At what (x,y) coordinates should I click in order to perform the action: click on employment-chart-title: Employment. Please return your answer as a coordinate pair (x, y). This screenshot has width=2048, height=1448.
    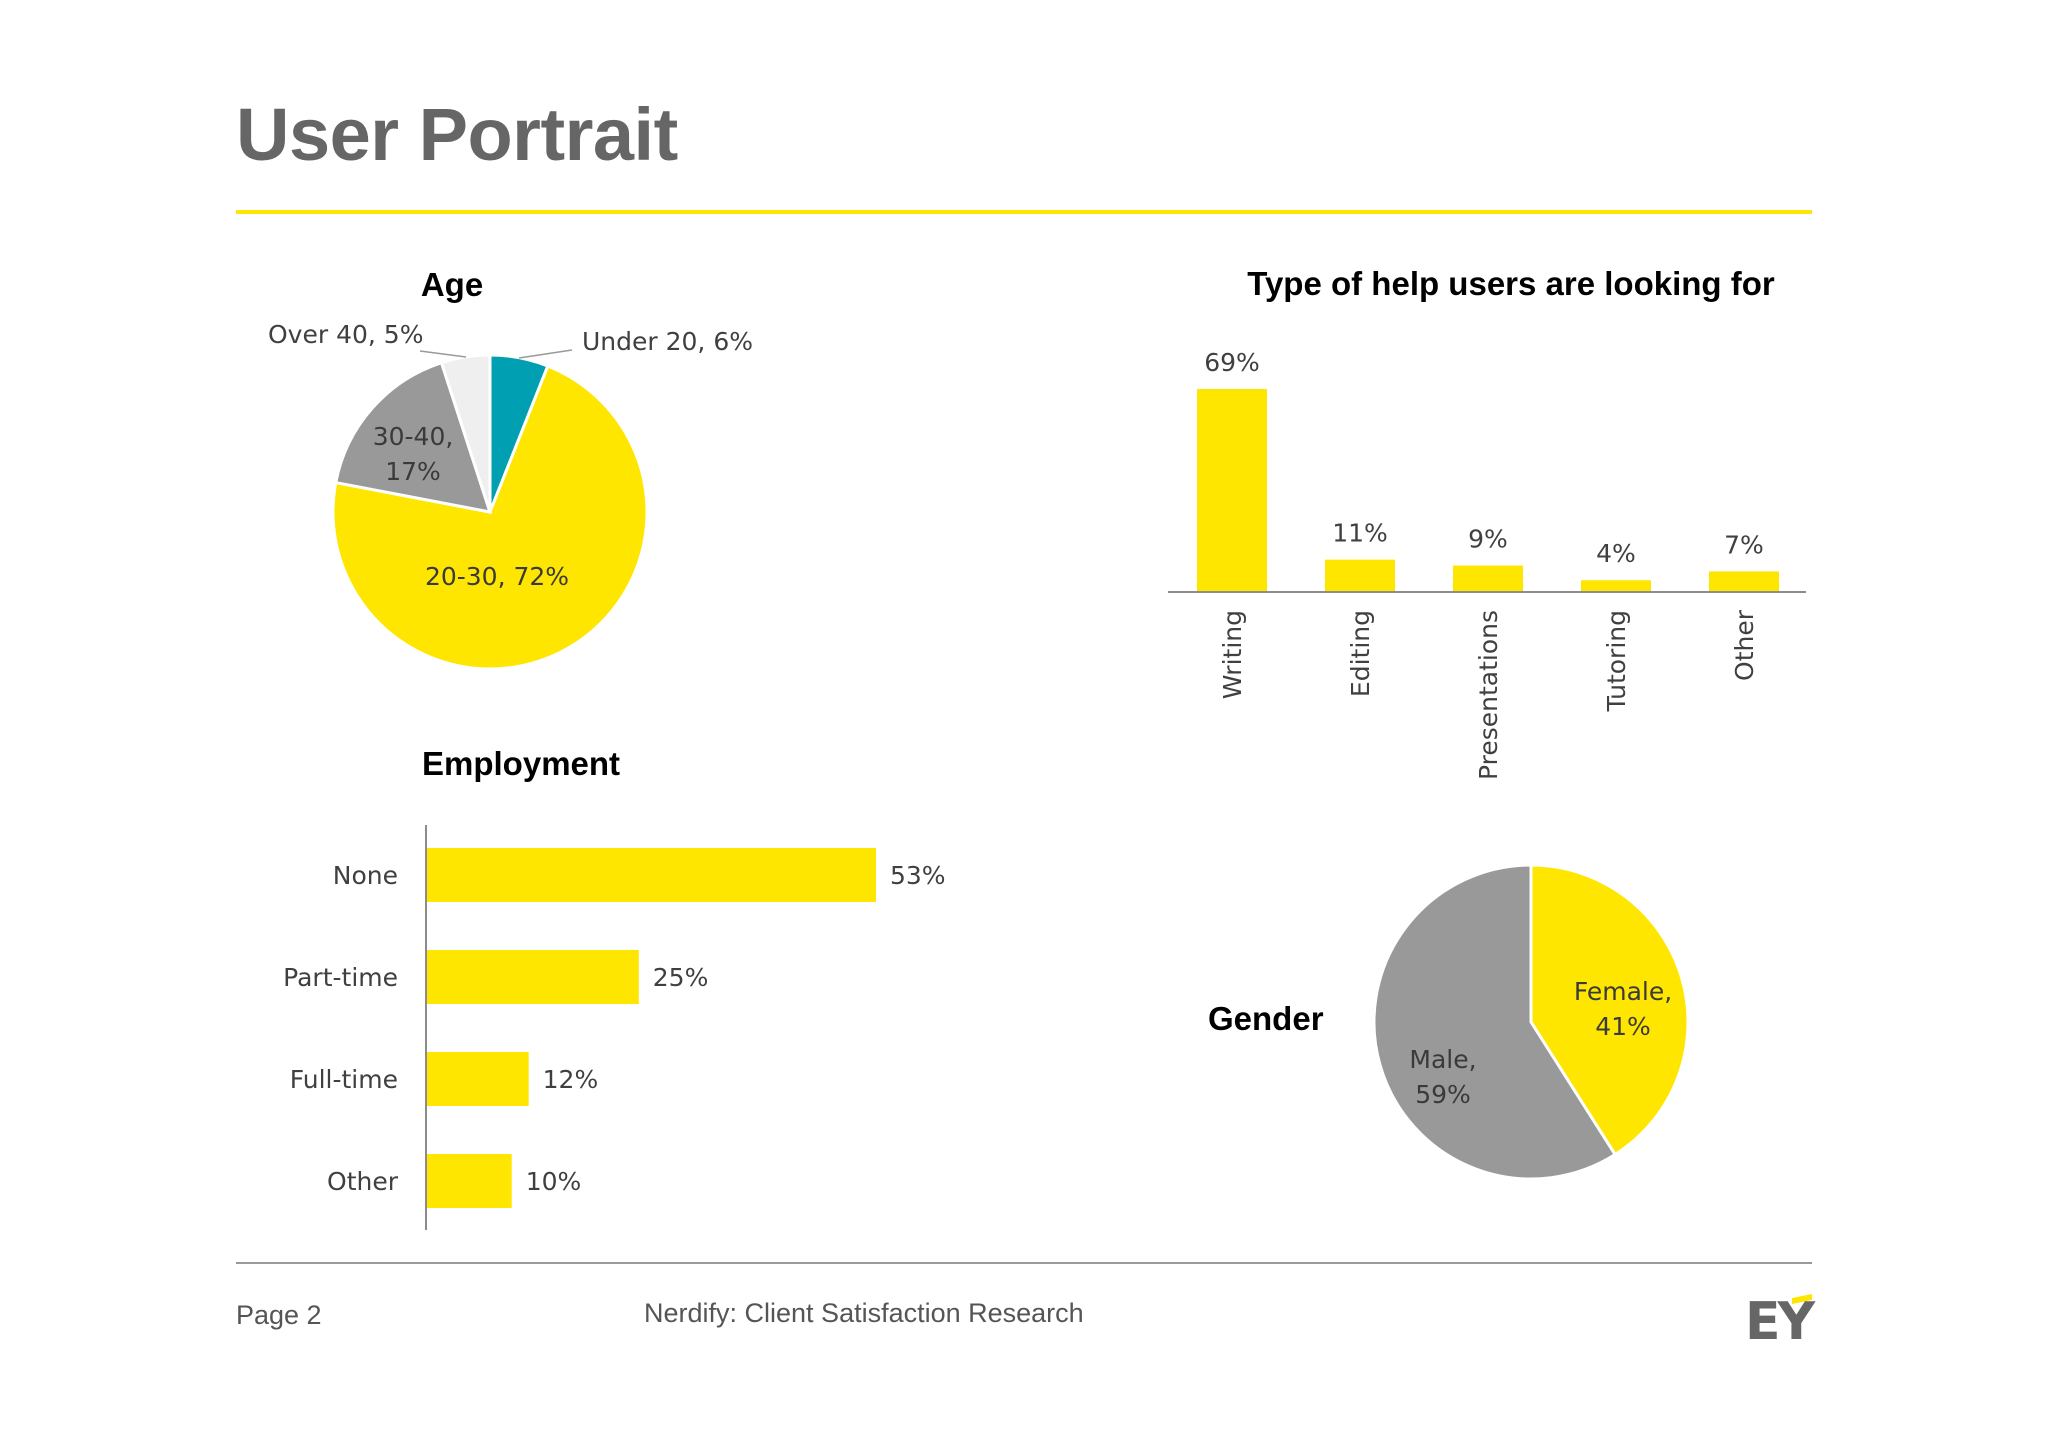
    Looking at the image, I should click on (521, 763).